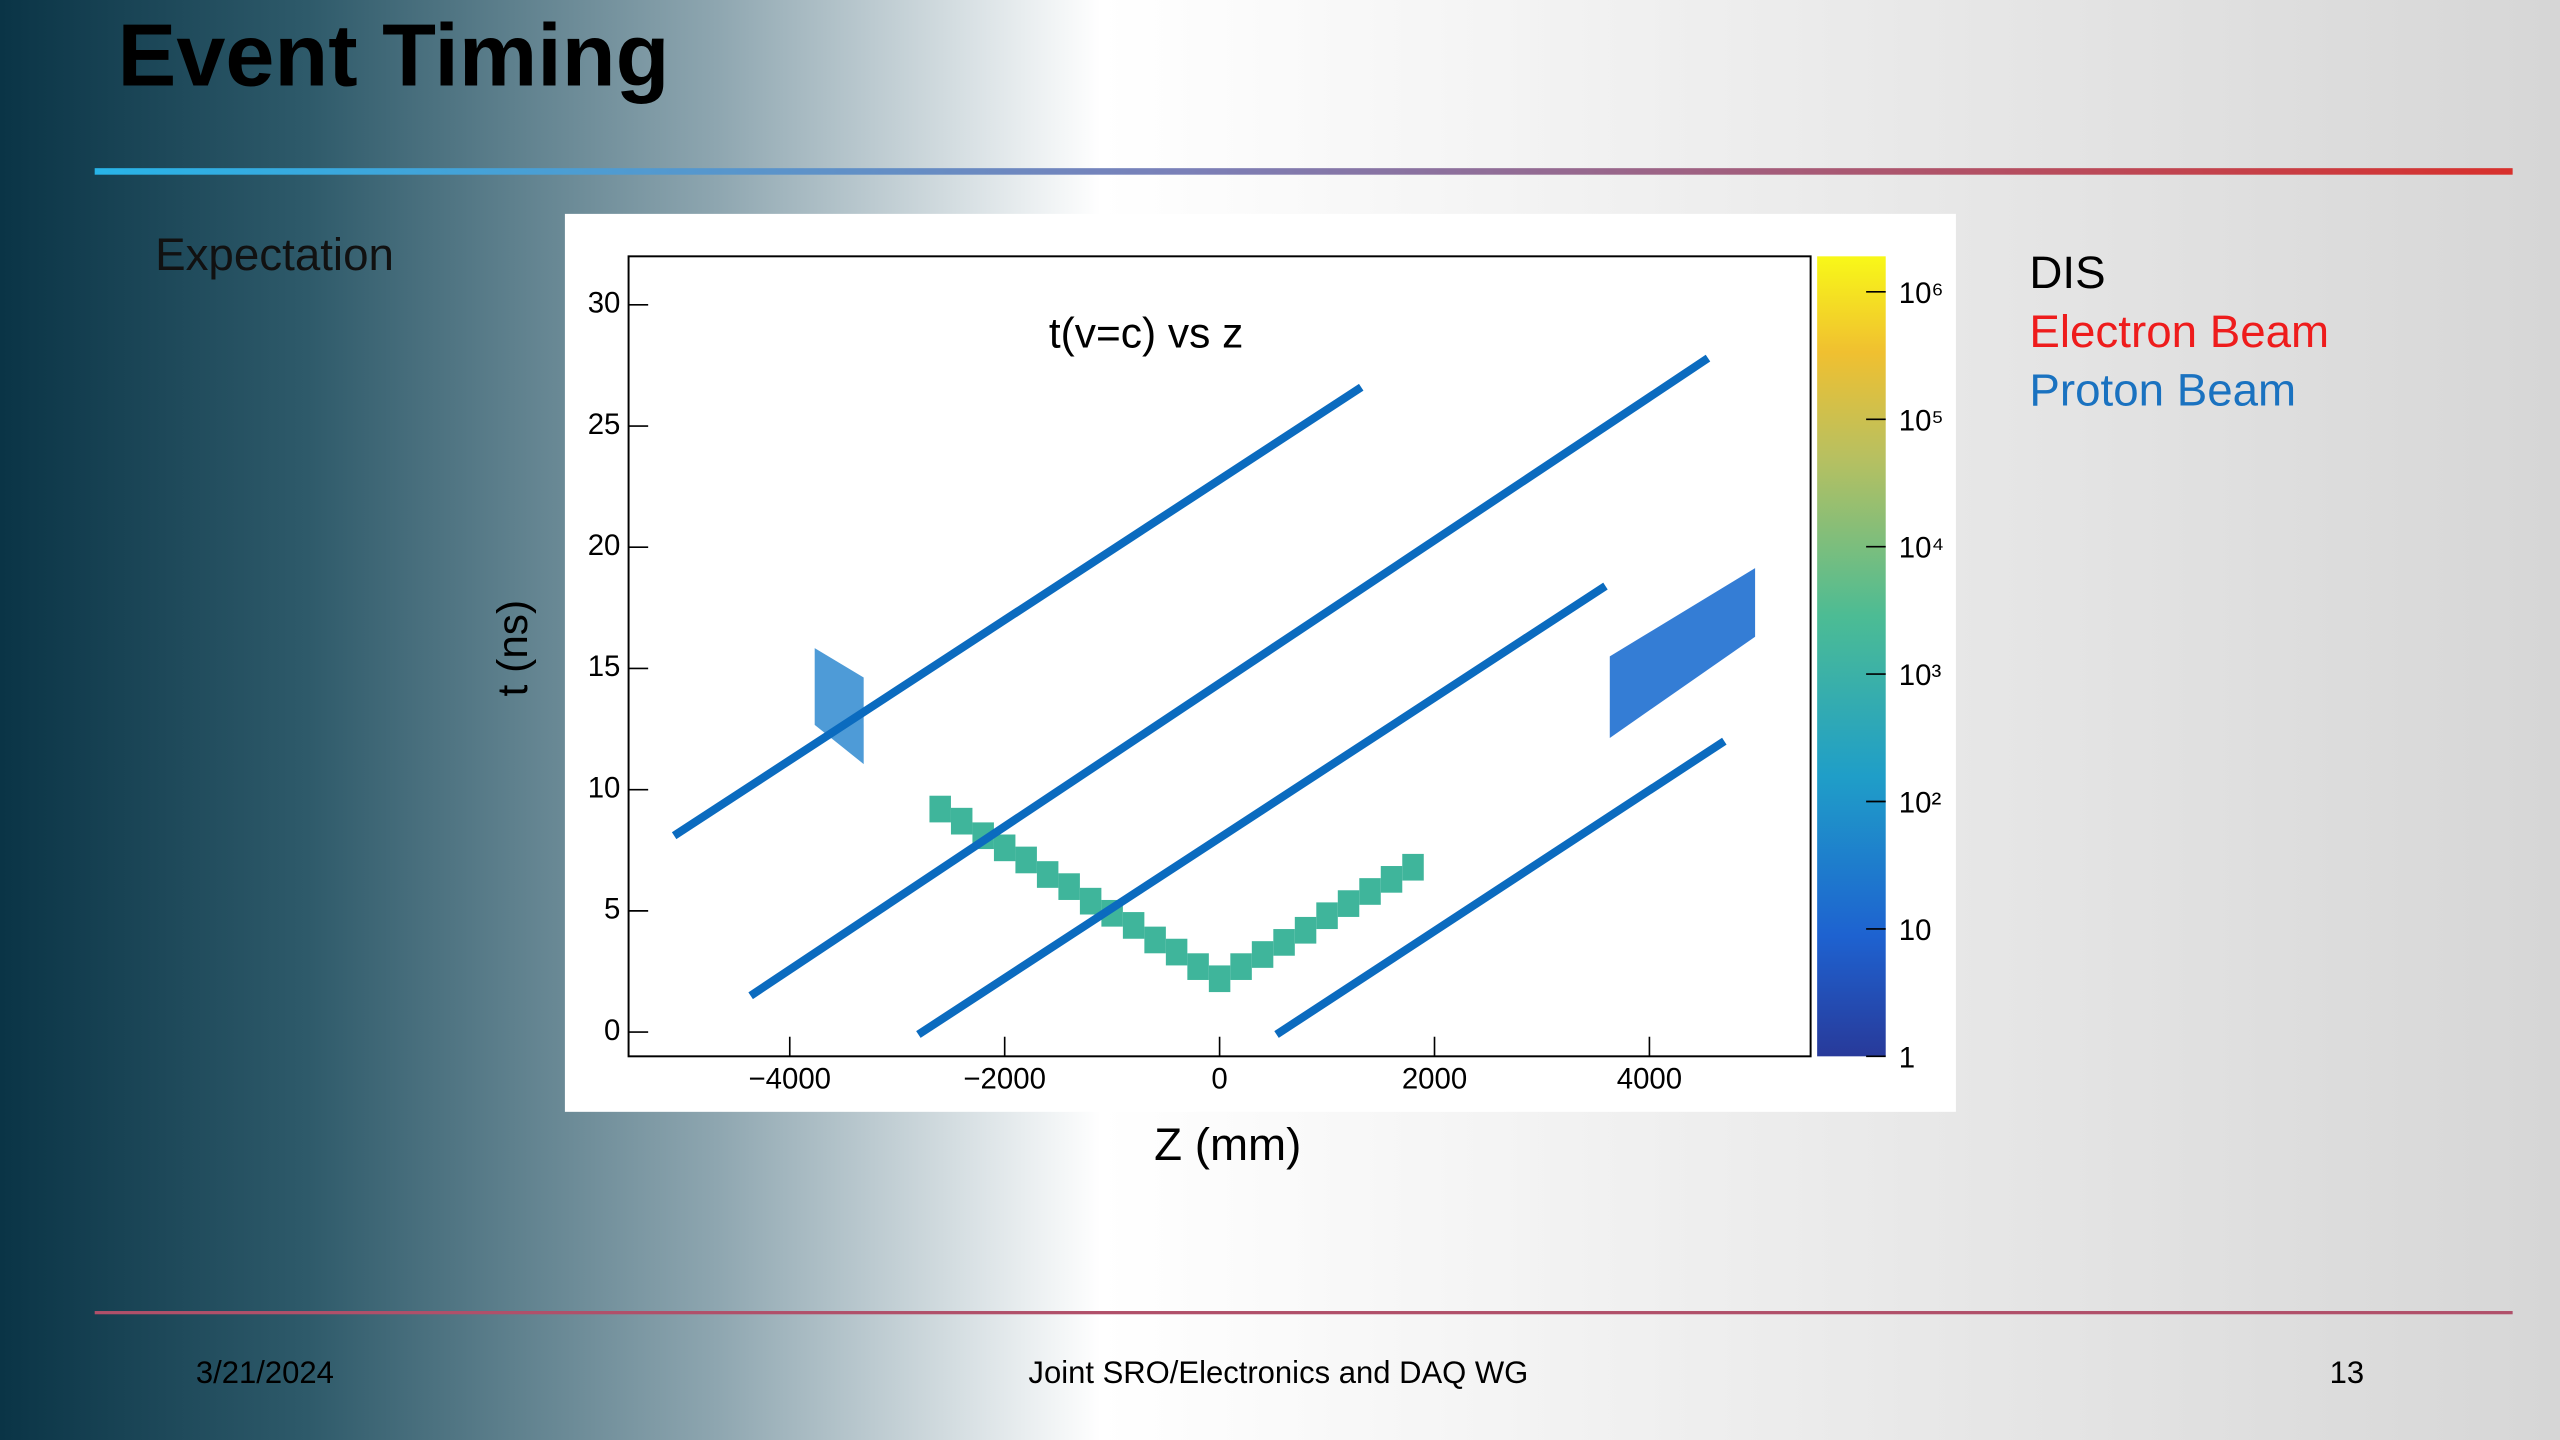 The image size is (2560, 1440). Describe the element at coordinates (604, 545) in the screenshot. I see `y-tick-label: 20` at that location.